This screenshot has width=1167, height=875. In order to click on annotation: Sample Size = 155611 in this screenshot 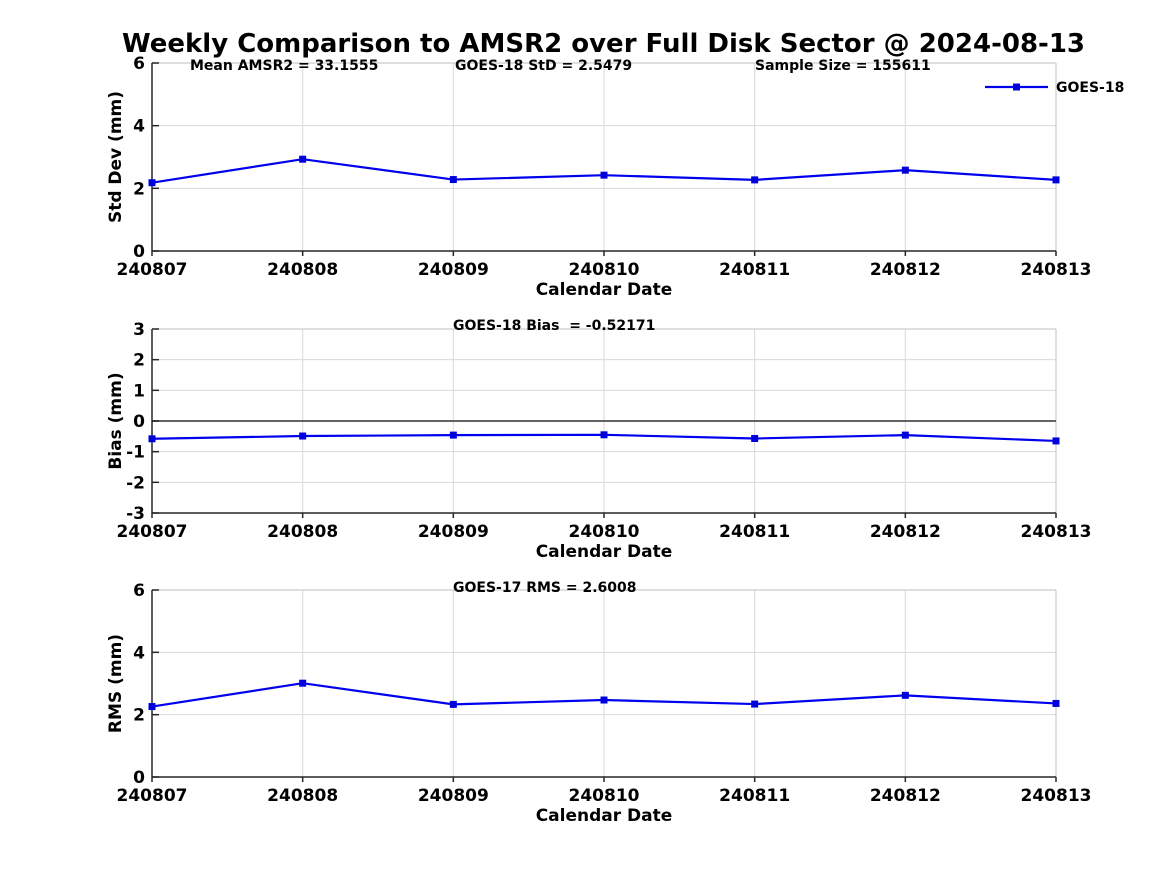, I will do `click(843, 66)`.